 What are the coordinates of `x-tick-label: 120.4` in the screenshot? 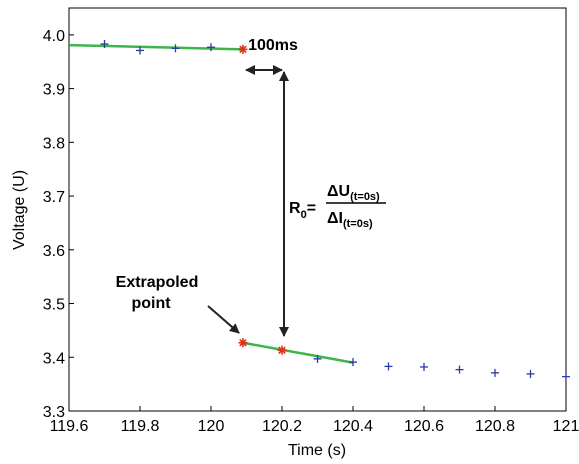 It's located at (353, 426).